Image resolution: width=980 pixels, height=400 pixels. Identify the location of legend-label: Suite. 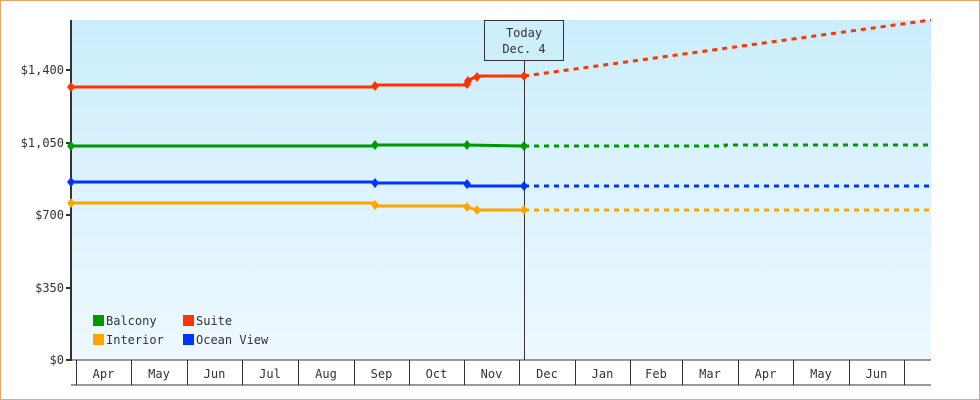
(214, 321).